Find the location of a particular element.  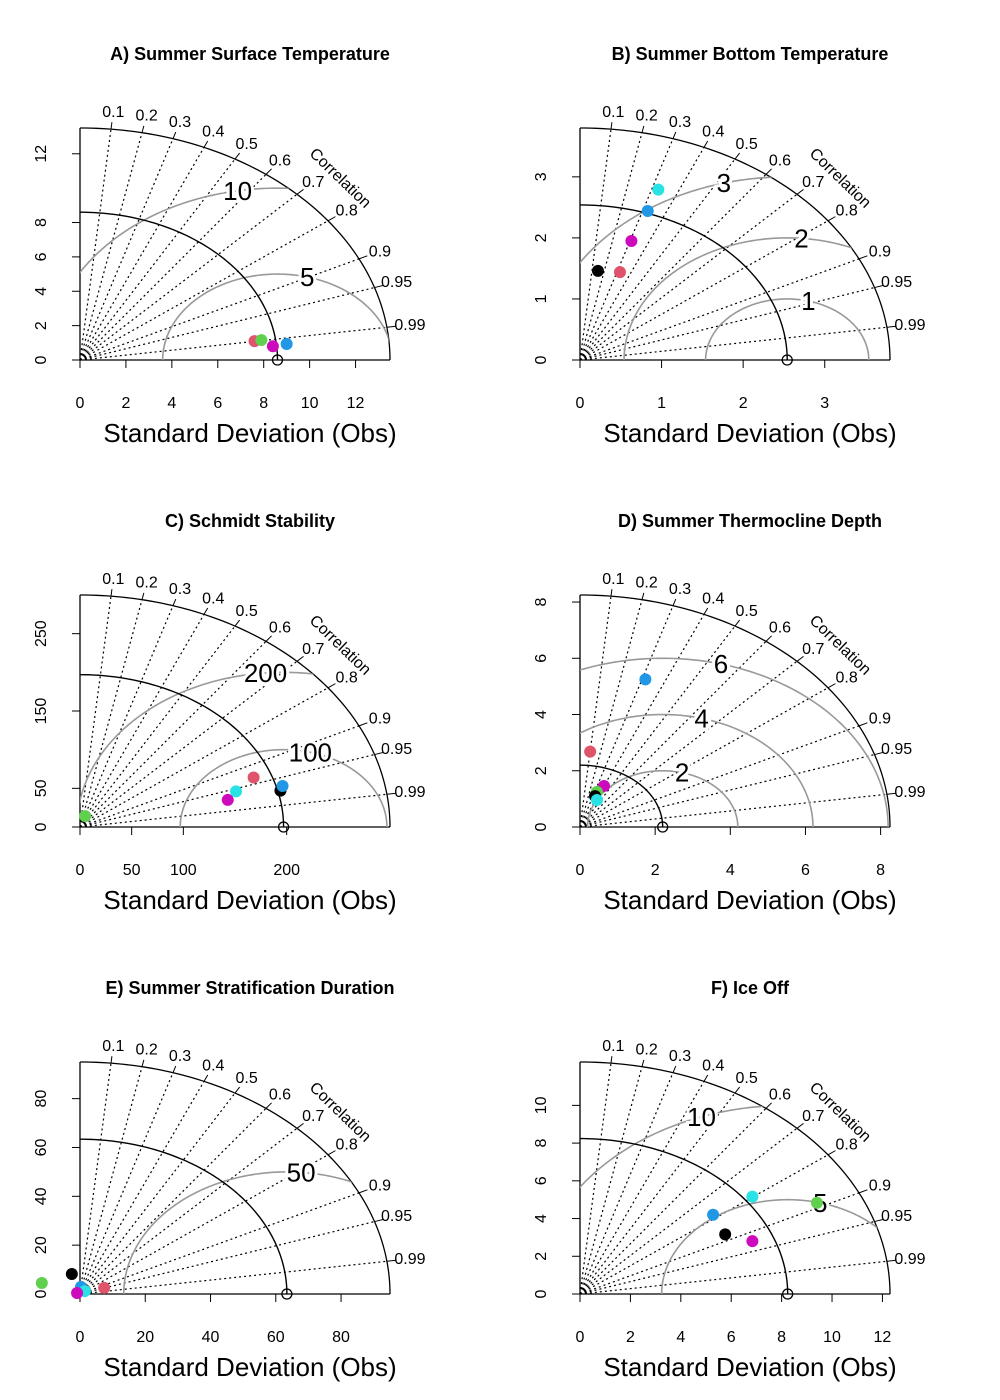

y-tick-label: 3 is located at coordinates (541, 176).